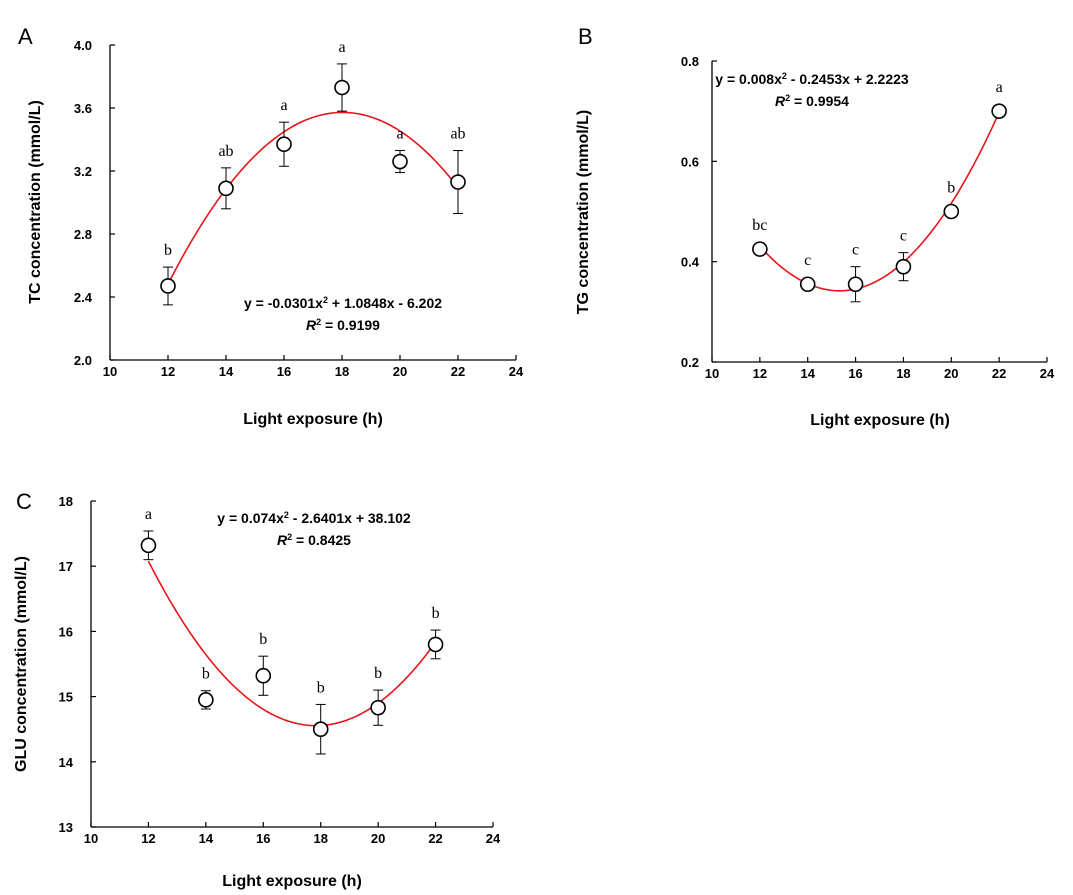 The width and height of the screenshot is (1073, 895). Describe the element at coordinates (66, 697) in the screenshot. I see `y-tick-label: 15` at that location.